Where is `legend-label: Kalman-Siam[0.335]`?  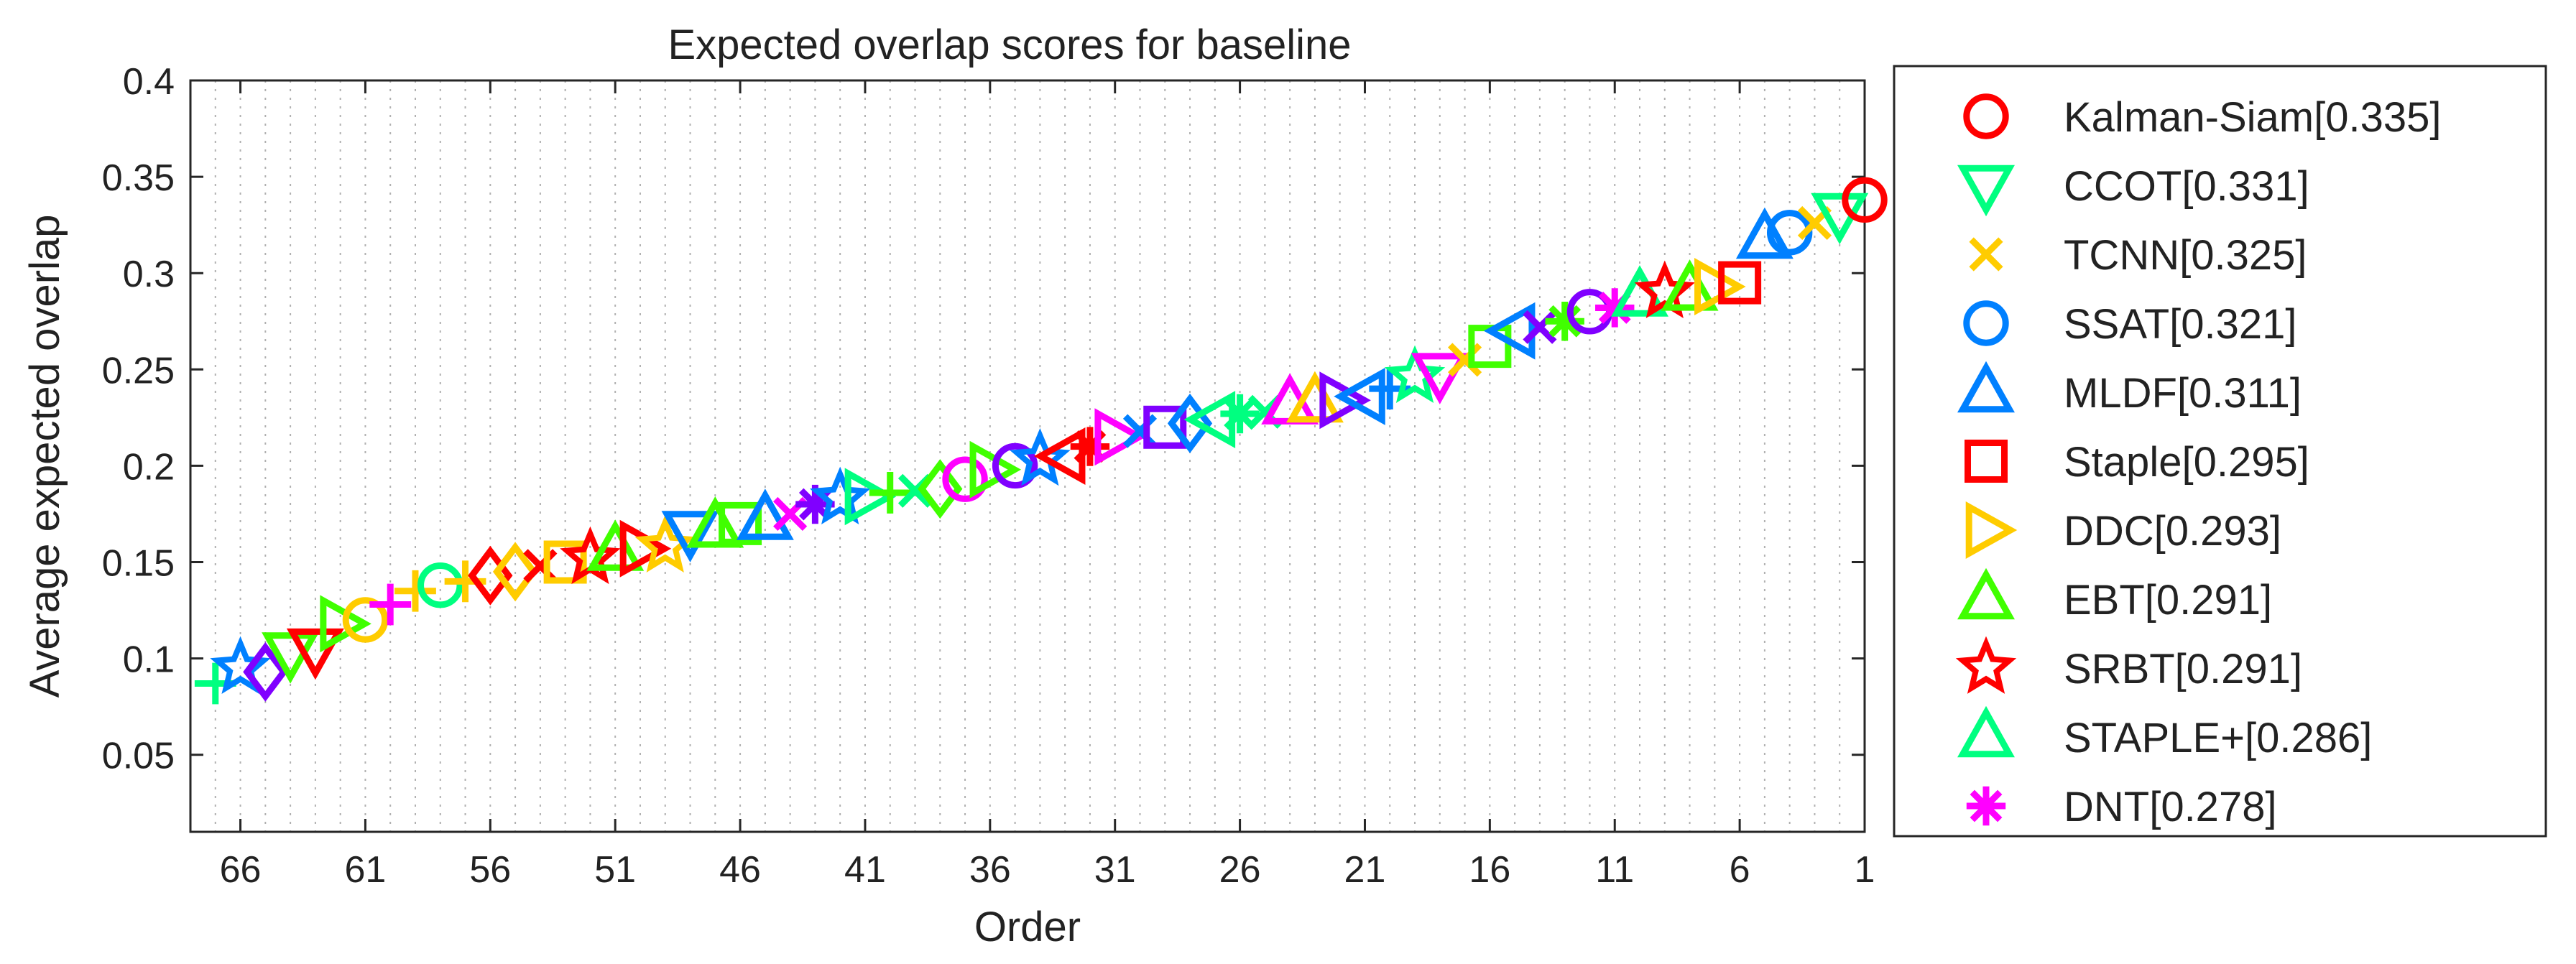
legend-label: Kalman-Siam[0.335] is located at coordinates (2252, 117).